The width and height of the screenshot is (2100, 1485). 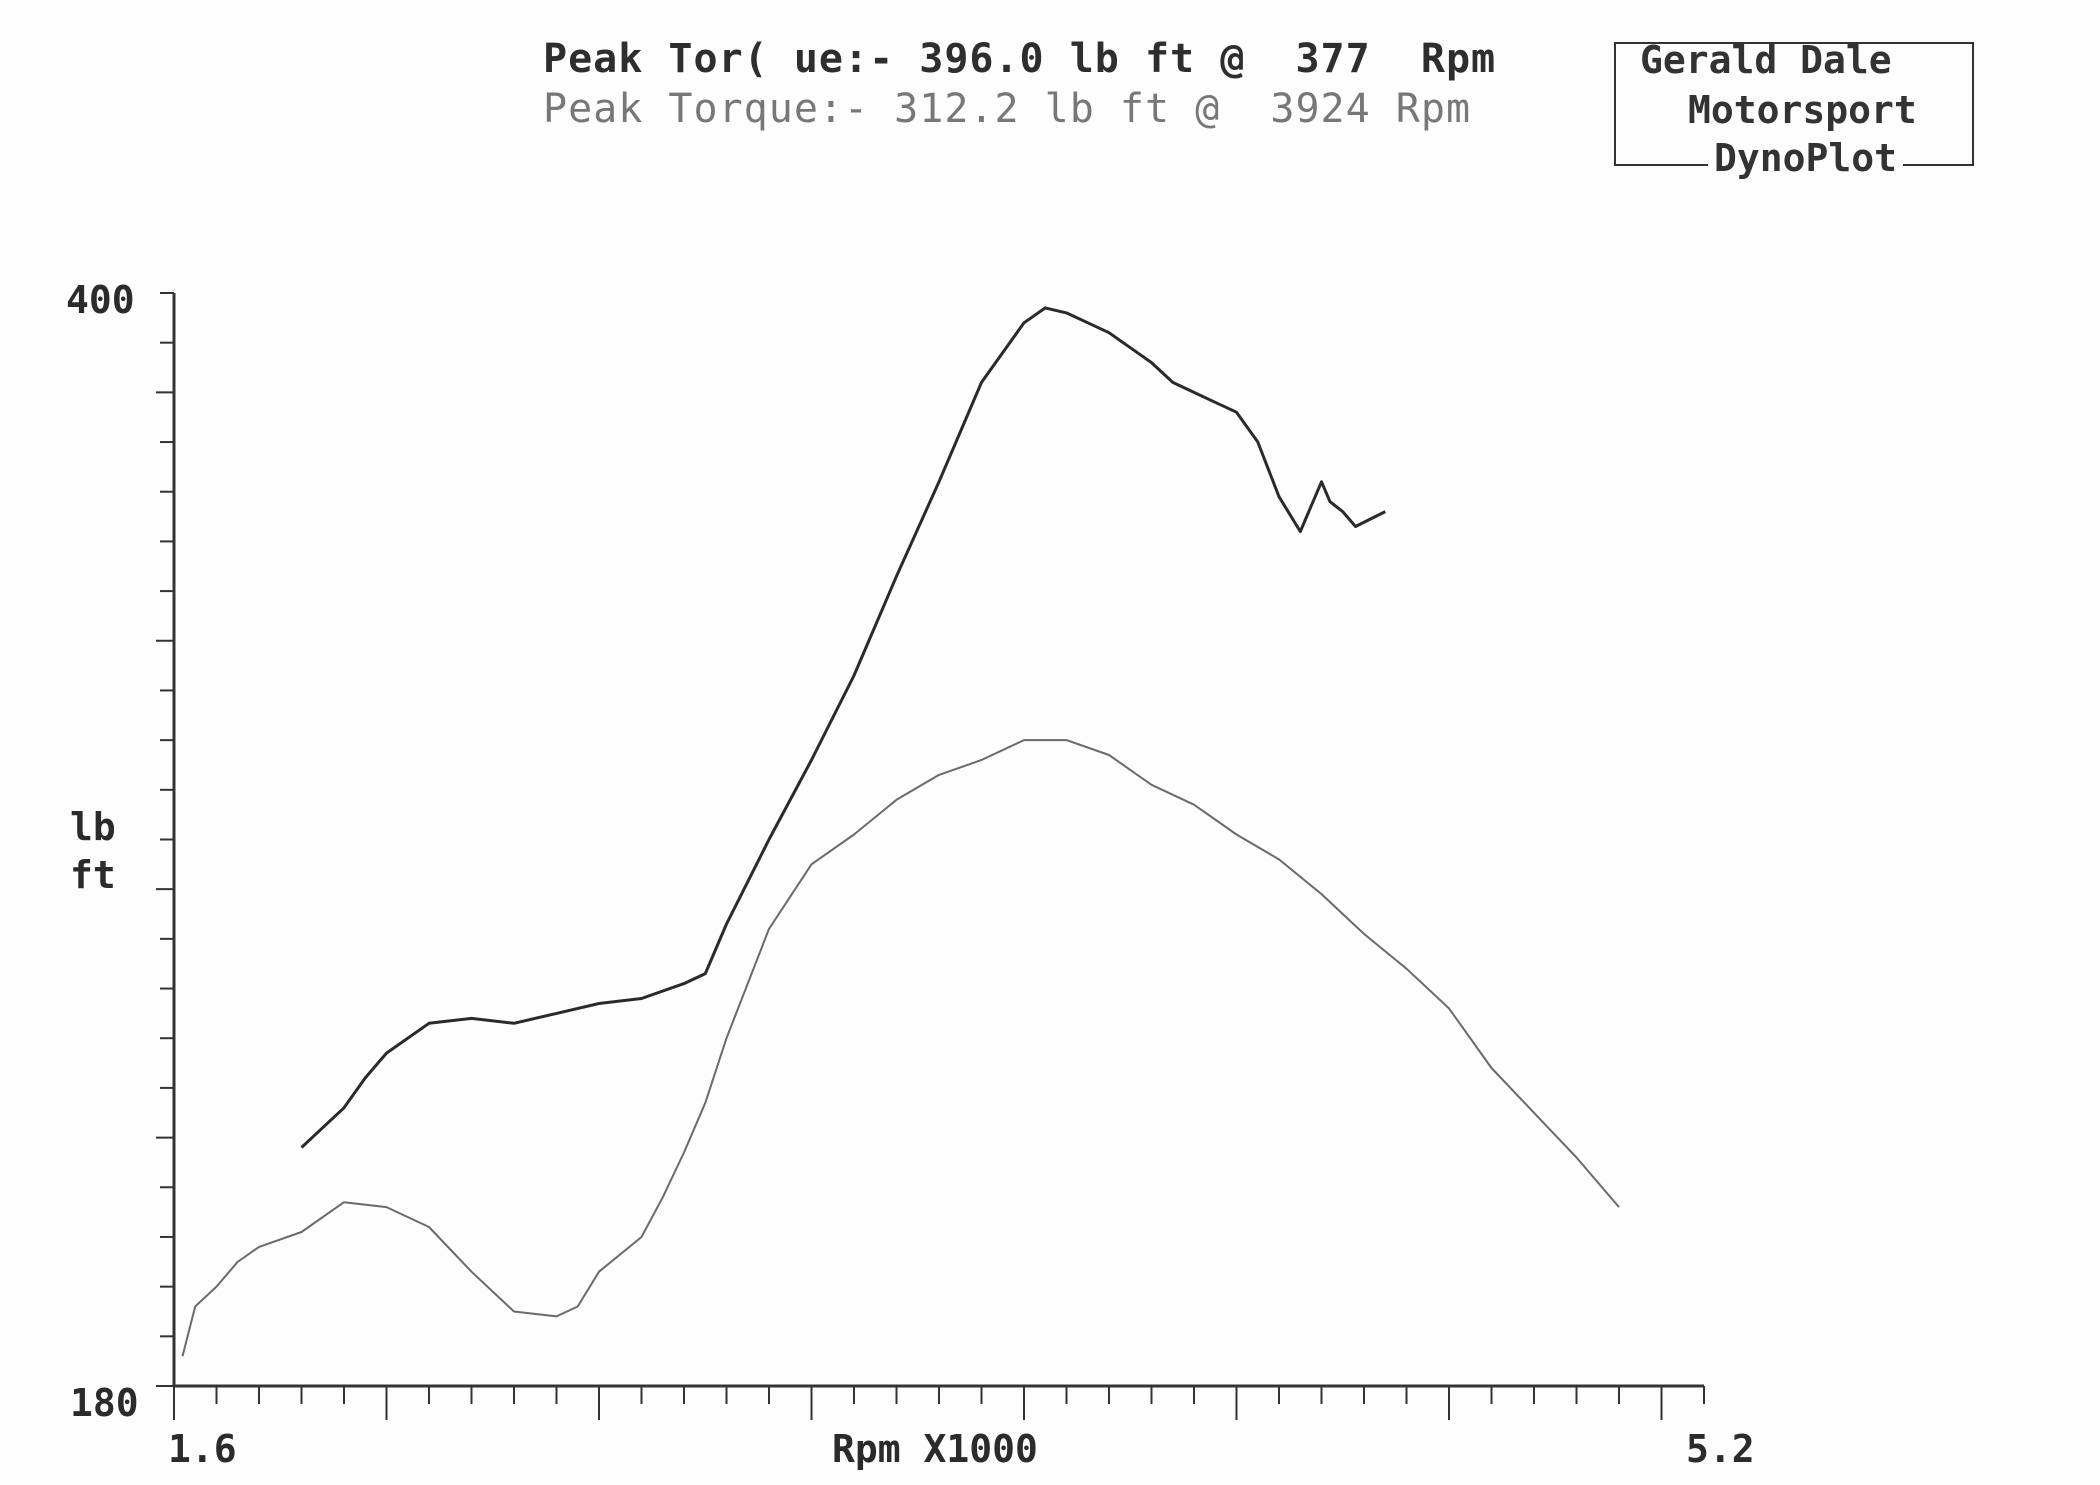 I want to click on peak-torque-line-2: Peak Torque:- 312.2 lb ft @ 3924 Rpm, so click(x=1007, y=109).